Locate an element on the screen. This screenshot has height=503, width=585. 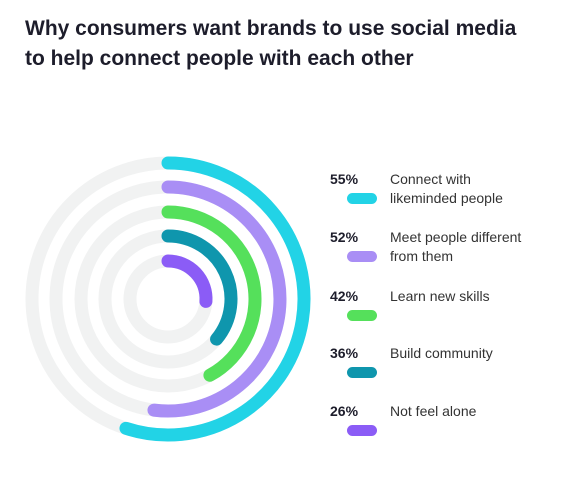
legend-value: 42% is located at coordinates (344, 296).